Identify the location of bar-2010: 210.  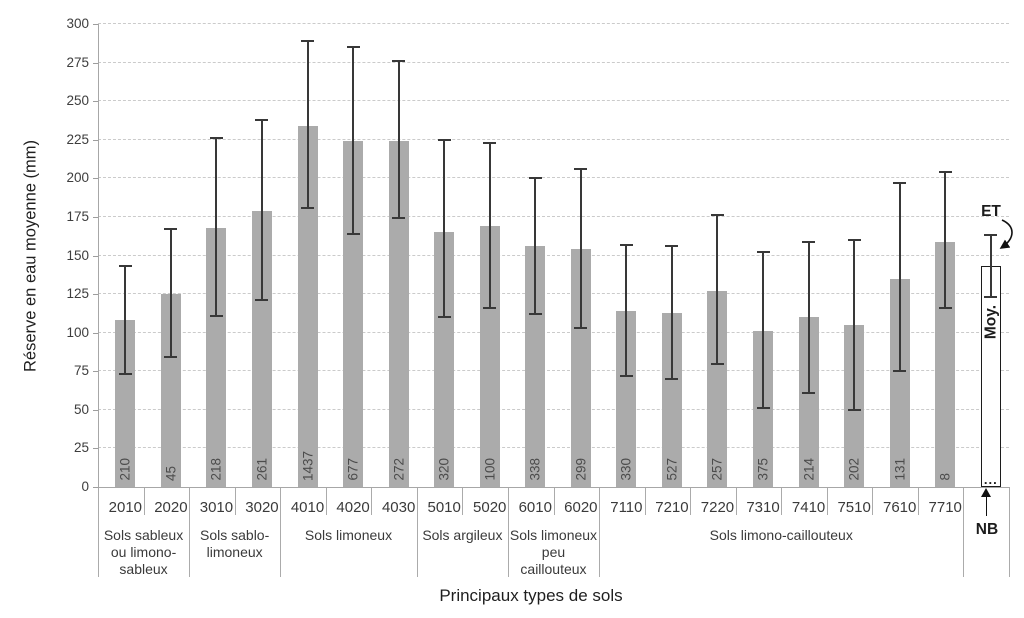
(125, 403).